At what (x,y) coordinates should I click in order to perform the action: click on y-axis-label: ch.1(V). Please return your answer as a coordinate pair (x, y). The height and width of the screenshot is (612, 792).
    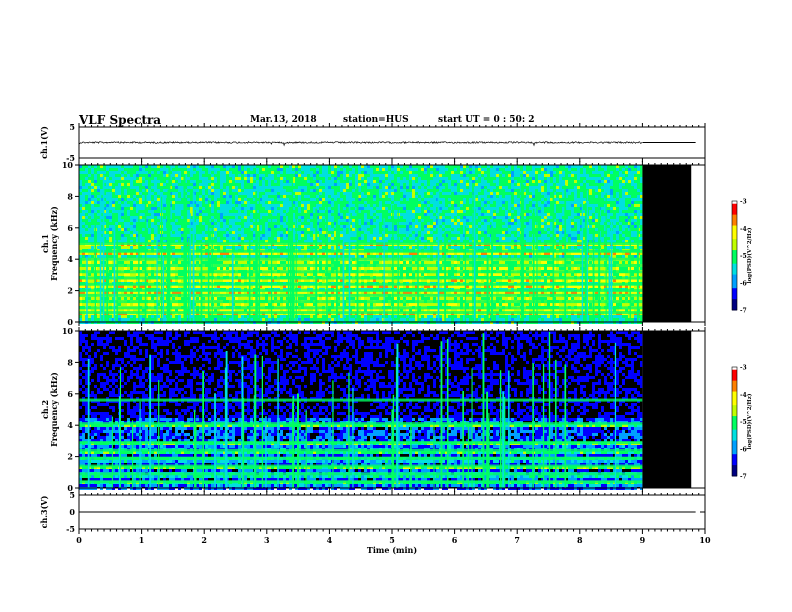
    Looking at the image, I should click on (44, 142).